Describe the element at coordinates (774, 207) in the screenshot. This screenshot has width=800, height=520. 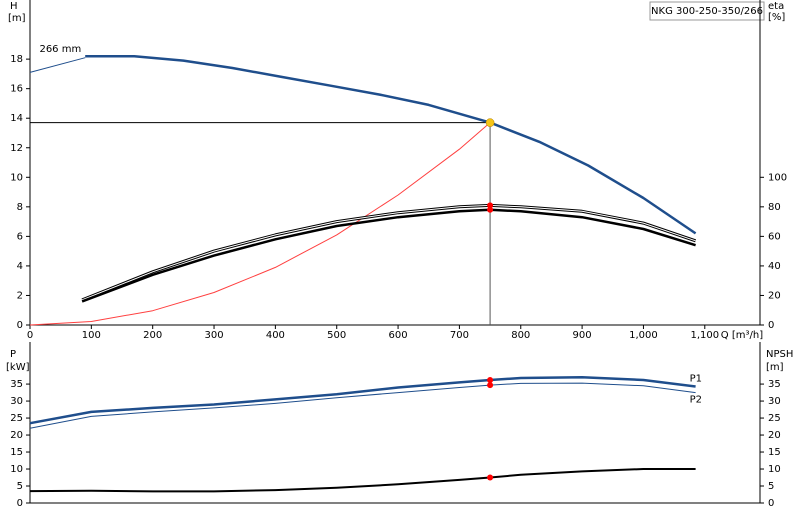
I see `y2-tick-label: 80` at that location.